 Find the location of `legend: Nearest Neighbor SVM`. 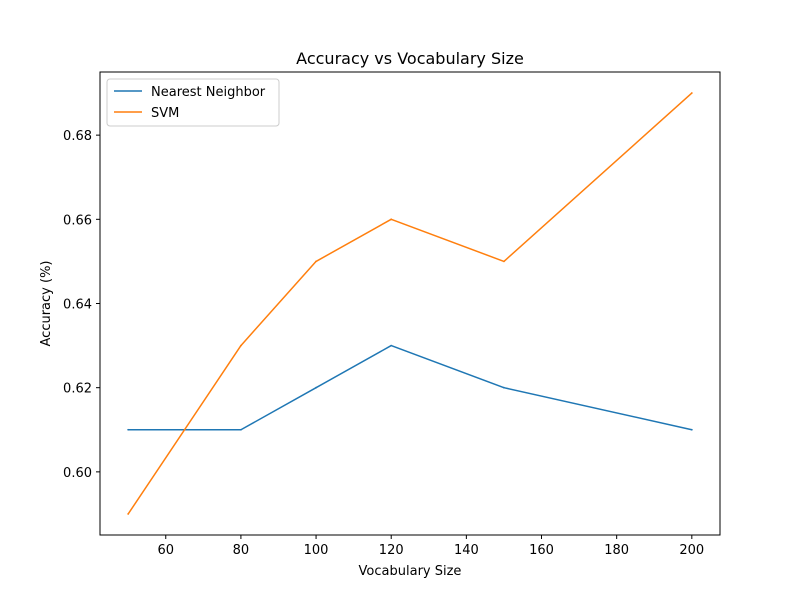

legend: Nearest Neighbor SVM is located at coordinates (193, 102).